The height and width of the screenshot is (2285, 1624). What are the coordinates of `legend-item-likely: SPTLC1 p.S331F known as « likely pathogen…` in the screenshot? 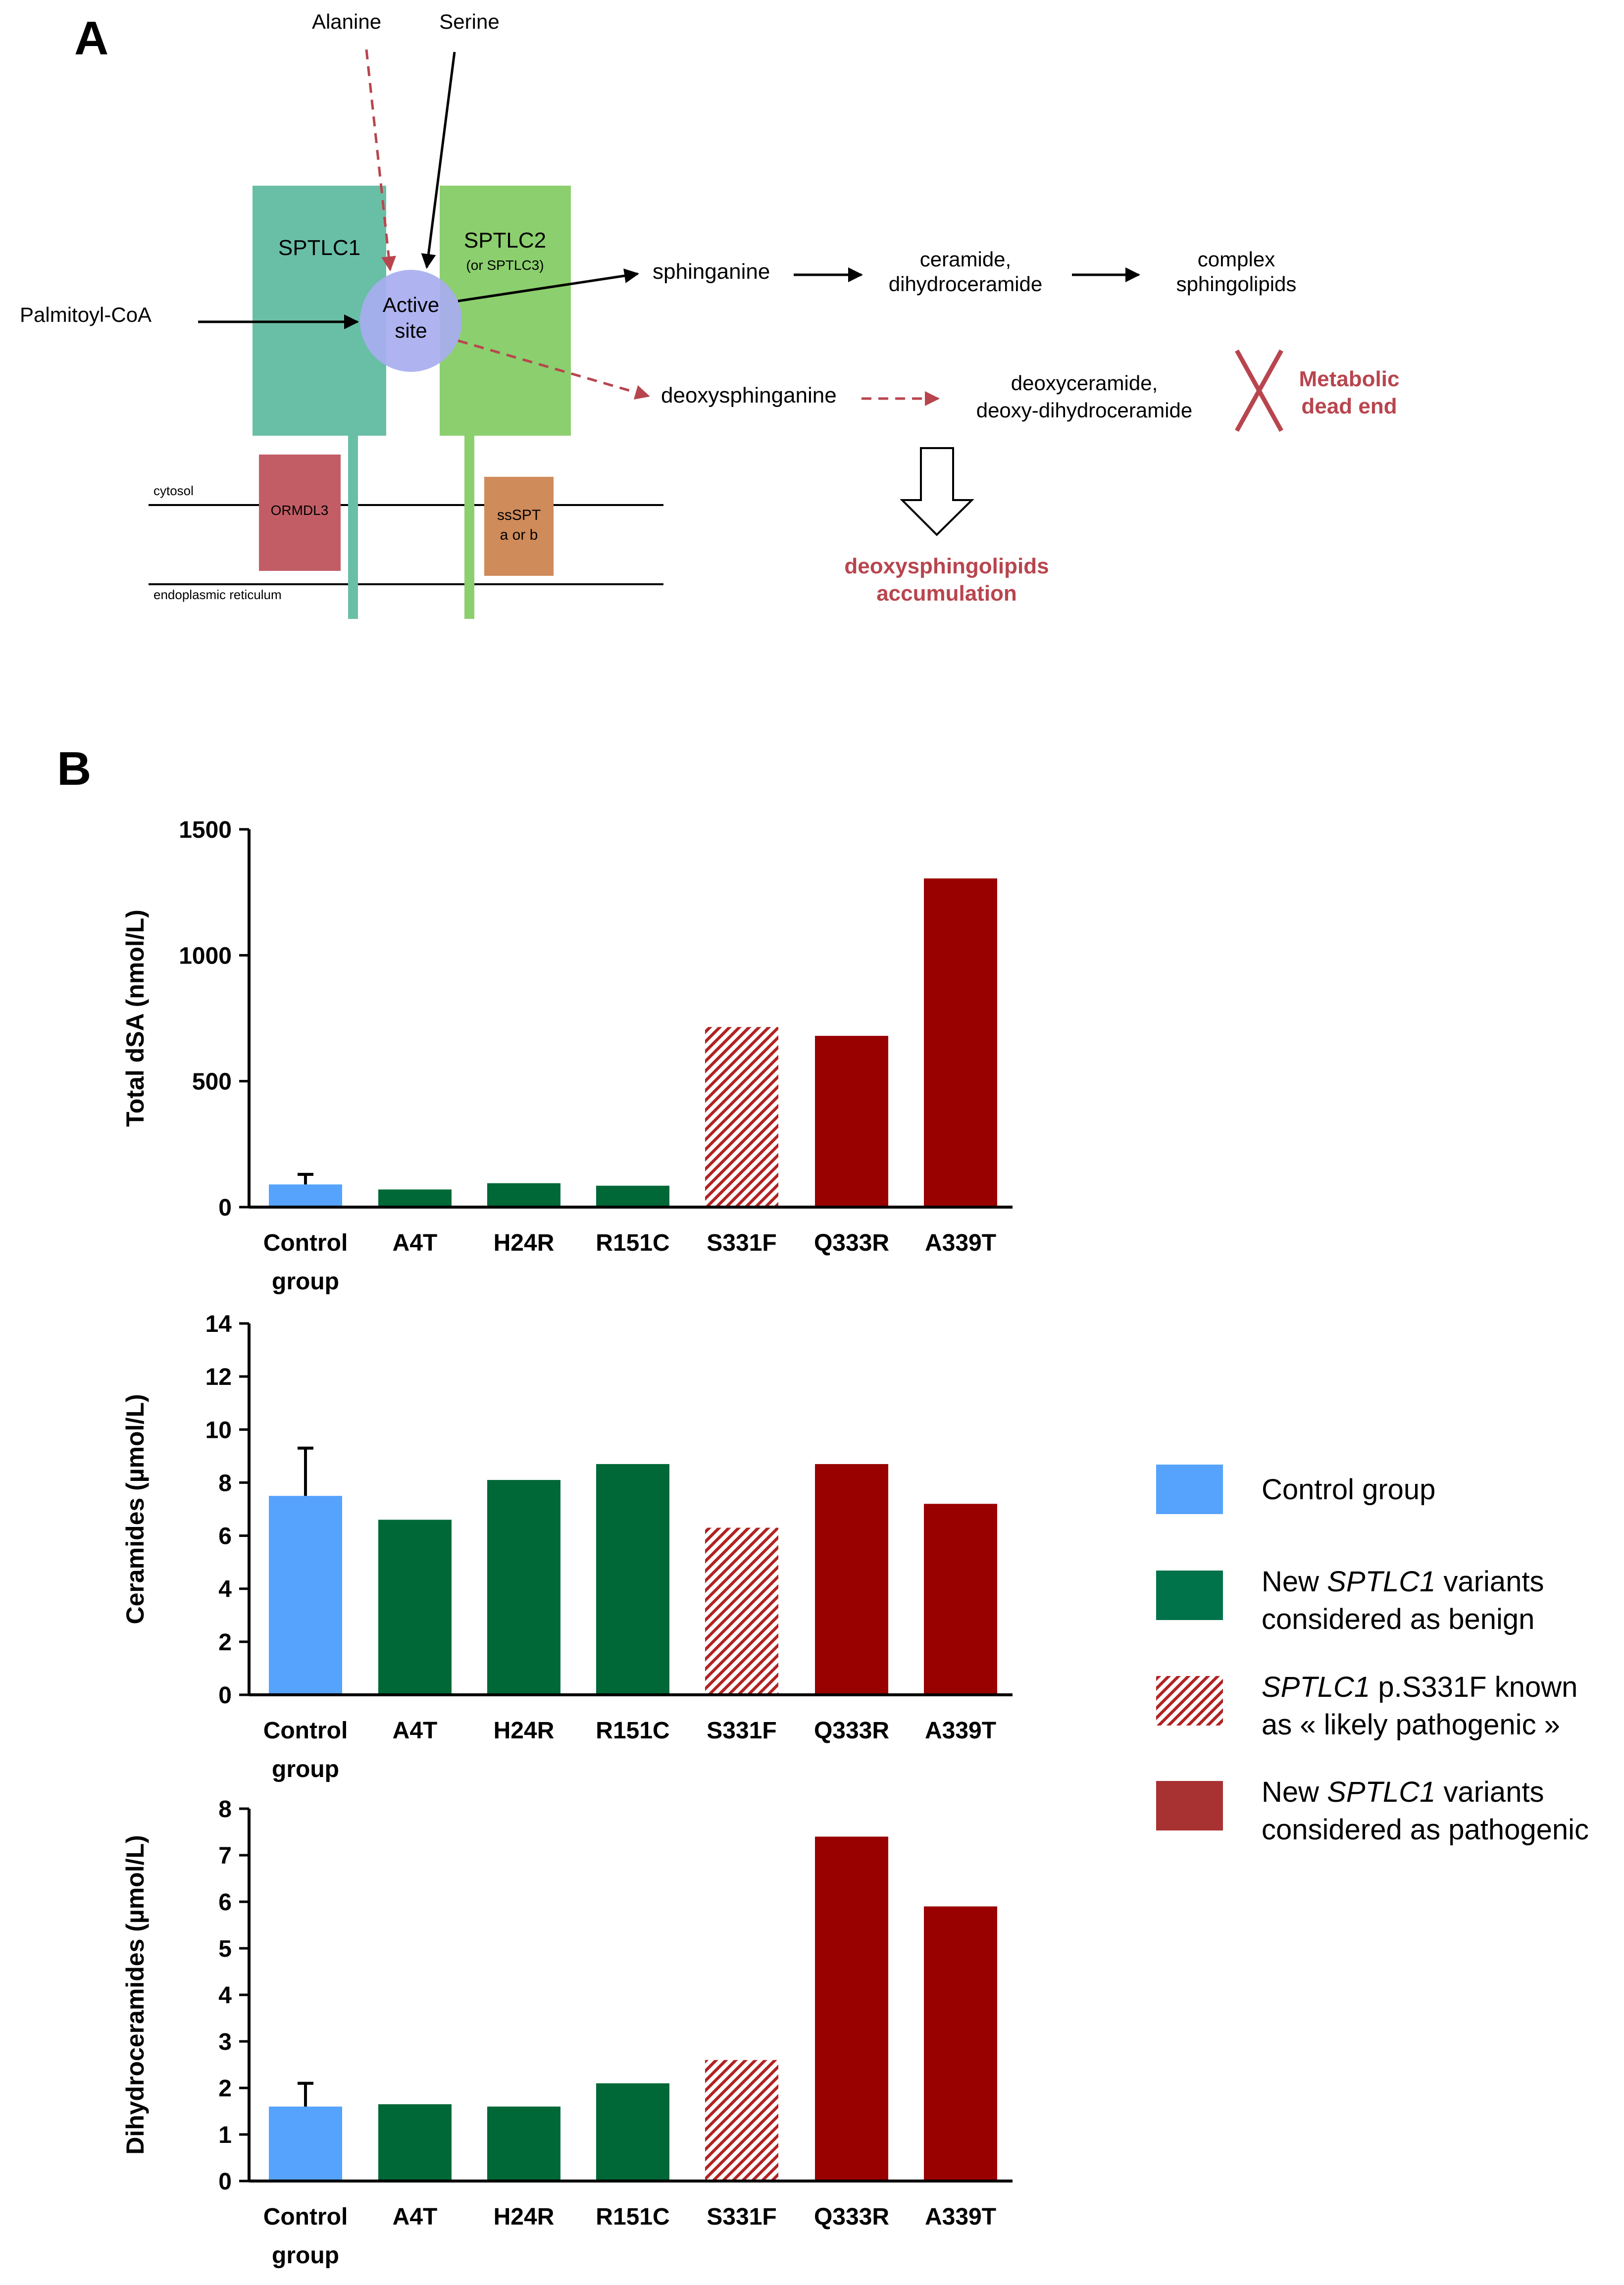 It's located at (1366, 1706).